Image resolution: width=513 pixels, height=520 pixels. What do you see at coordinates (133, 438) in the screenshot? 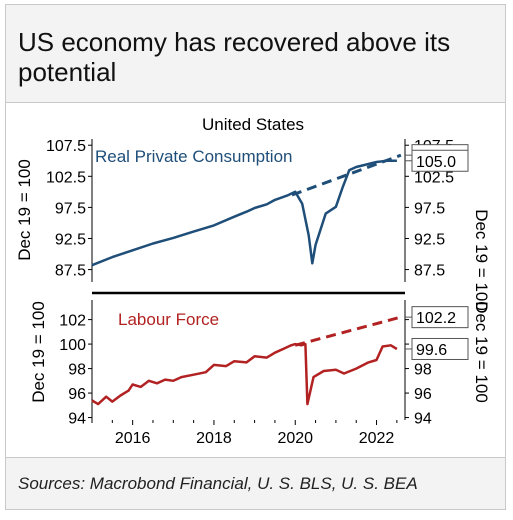
I see `xtick-label: 2016` at bounding box center [133, 438].